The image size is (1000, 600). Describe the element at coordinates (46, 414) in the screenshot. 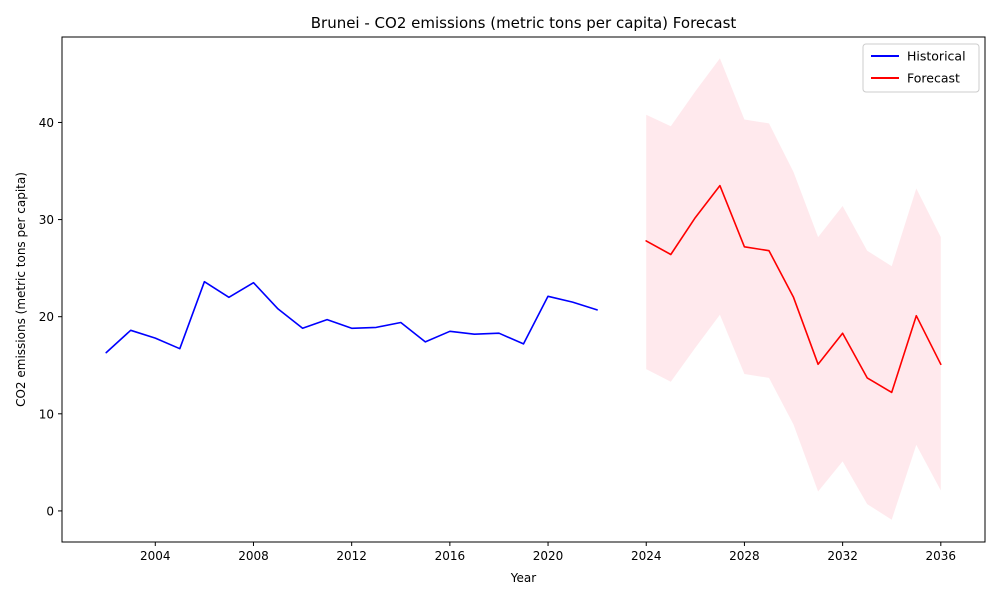

I see `y-tick-label-10: 10` at that location.